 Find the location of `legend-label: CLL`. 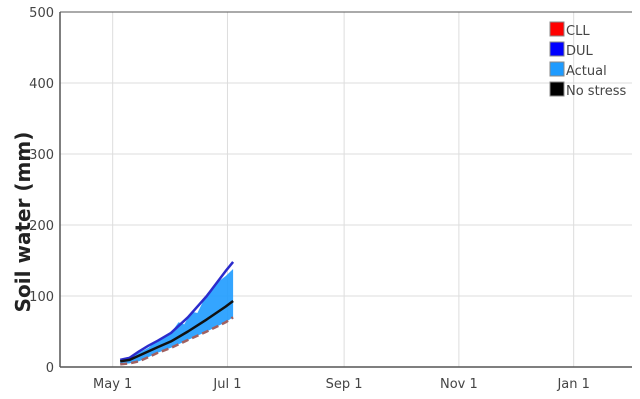

legend-label: CLL is located at coordinates (578, 31).